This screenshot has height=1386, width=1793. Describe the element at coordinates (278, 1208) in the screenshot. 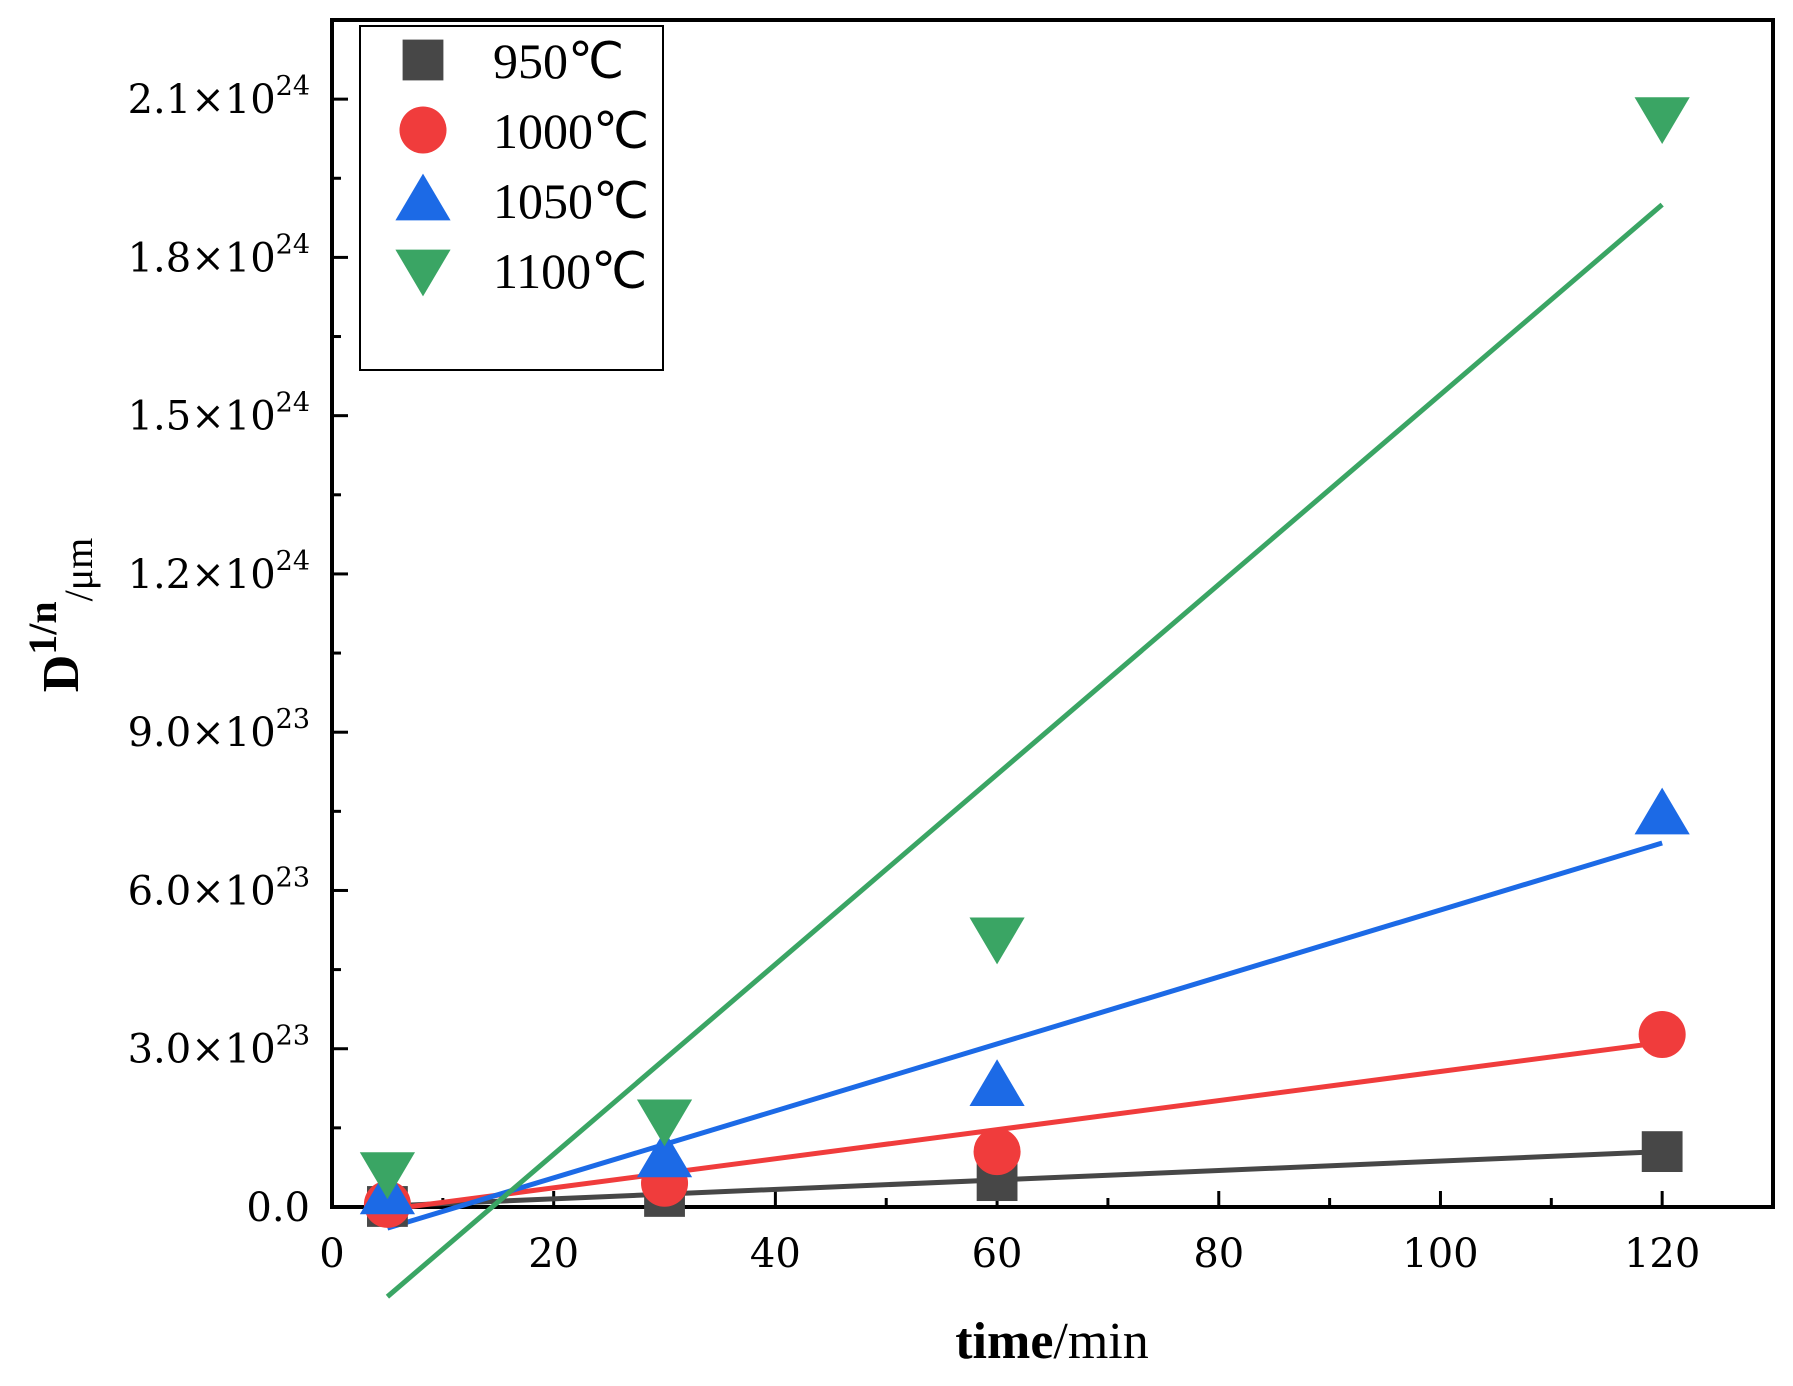

I see `y-tick-label: 0.0` at that location.